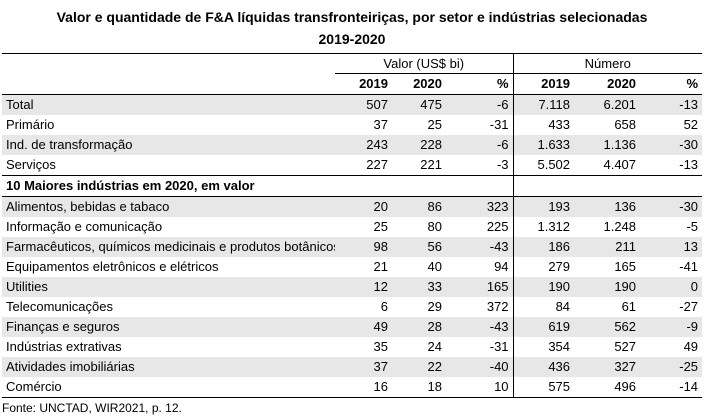 The image size is (704, 418). I want to click on cell-value: -14, so click(671, 387).